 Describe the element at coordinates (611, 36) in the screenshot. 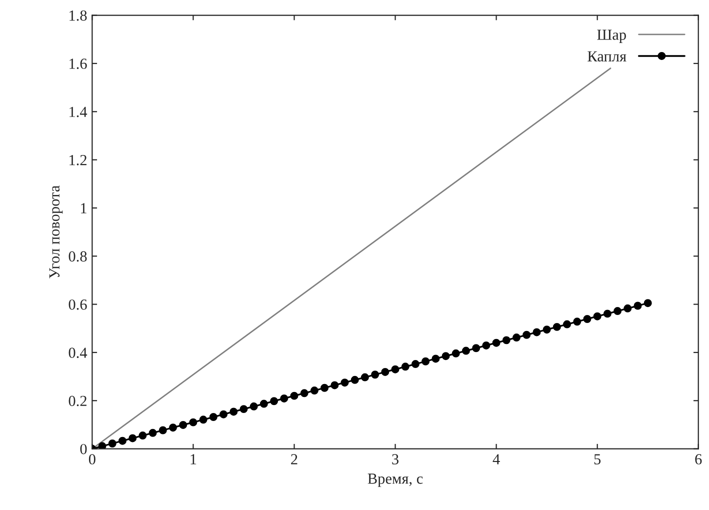

I see `legend-label: Шар` at that location.